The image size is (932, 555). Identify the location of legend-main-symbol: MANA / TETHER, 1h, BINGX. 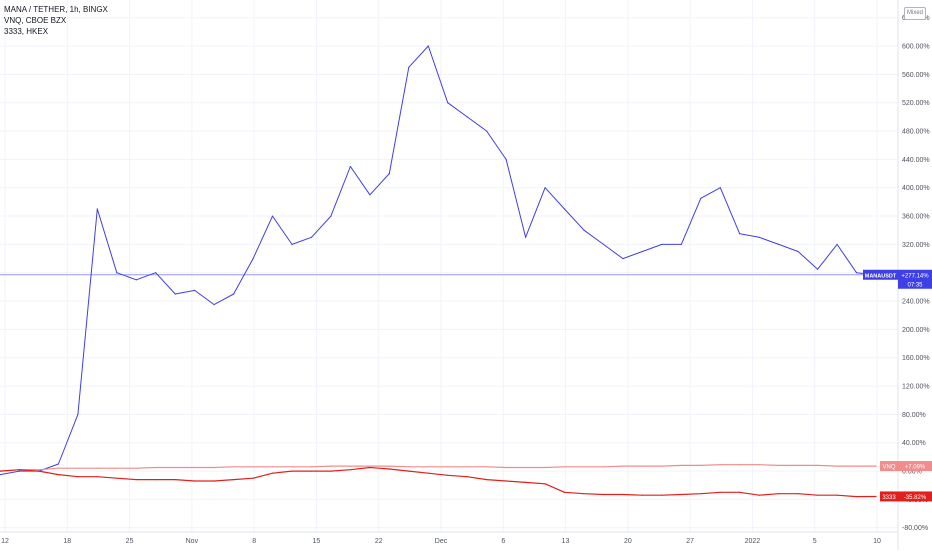
(56, 9).